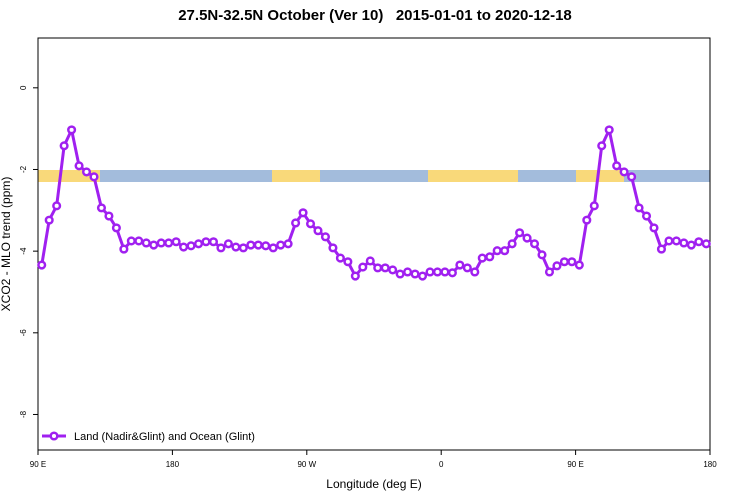 This screenshot has width=750, height=500. I want to click on y-tick-label: -2, so click(23, 169).